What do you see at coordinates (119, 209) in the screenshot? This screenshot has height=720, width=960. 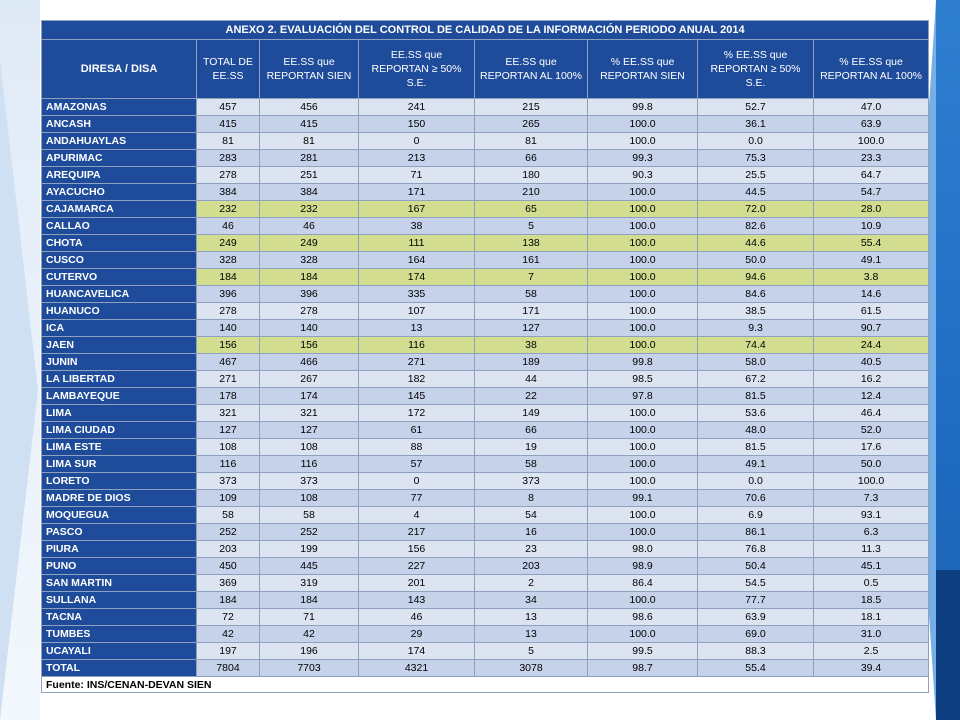 I see `region-name: CAJAMARCA` at bounding box center [119, 209].